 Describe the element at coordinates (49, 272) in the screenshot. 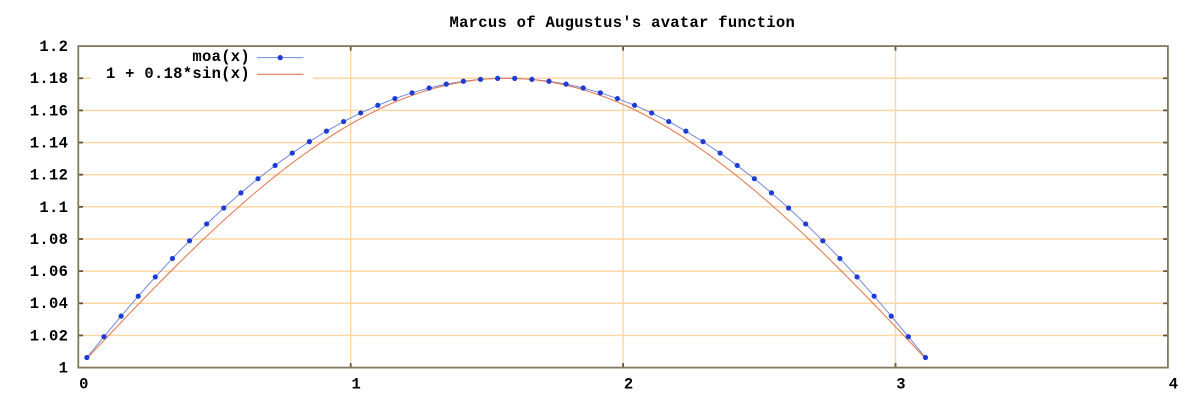

I see `svg-text: 1.06` at that location.